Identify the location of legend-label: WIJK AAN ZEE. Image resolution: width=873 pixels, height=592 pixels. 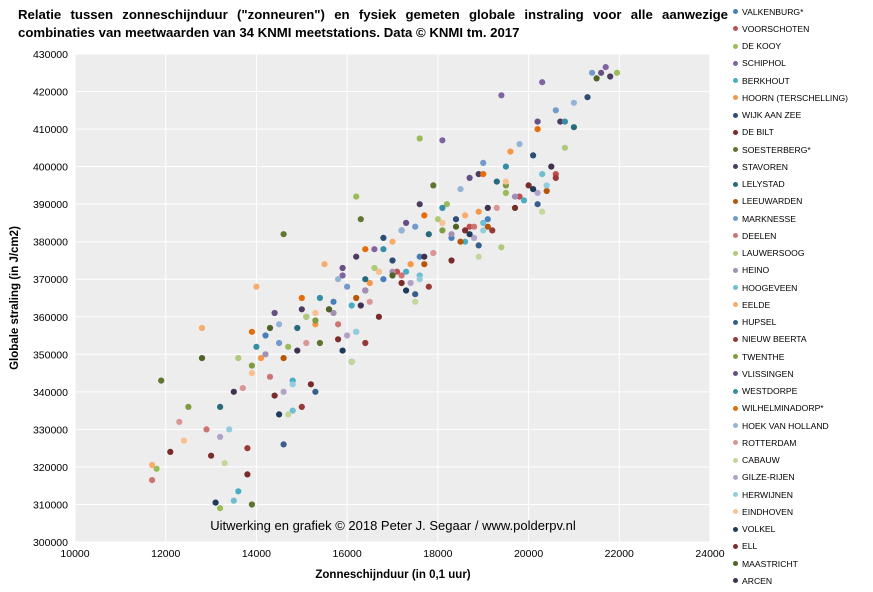
(772, 115).